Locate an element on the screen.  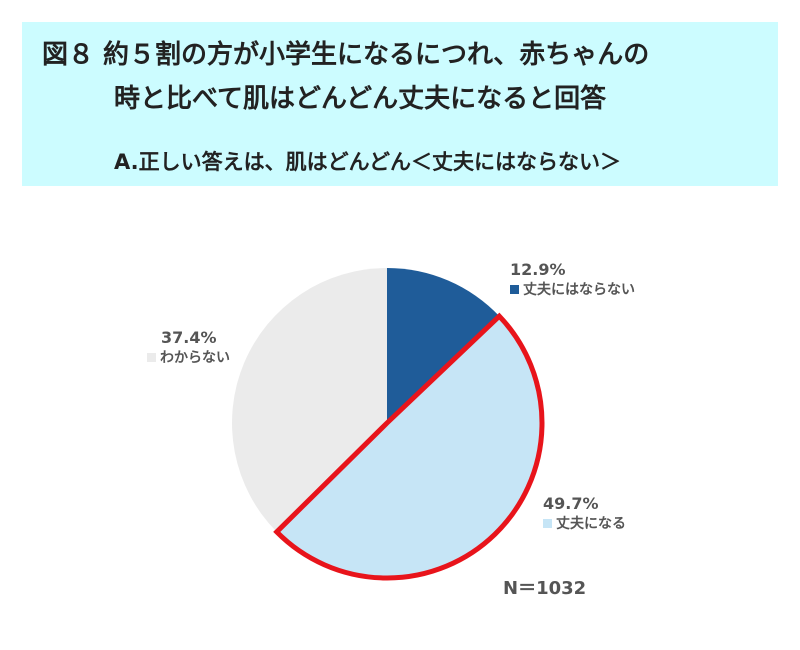
slice-label-2: 37.4% わからない is located at coordinates (188, 347).